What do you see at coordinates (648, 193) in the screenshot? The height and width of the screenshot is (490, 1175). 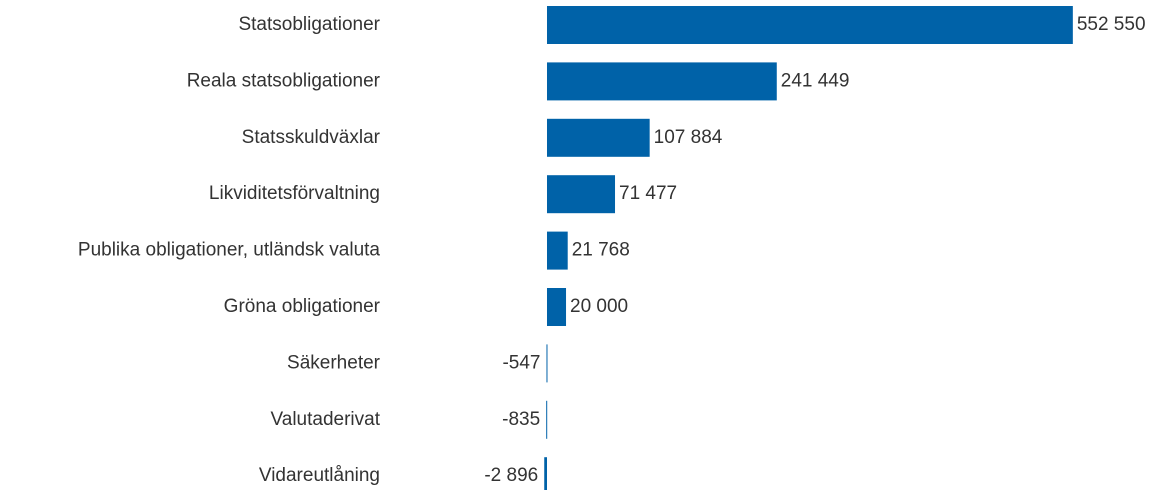 I see `value-label: 71 477` at bounding box center [648, 193].